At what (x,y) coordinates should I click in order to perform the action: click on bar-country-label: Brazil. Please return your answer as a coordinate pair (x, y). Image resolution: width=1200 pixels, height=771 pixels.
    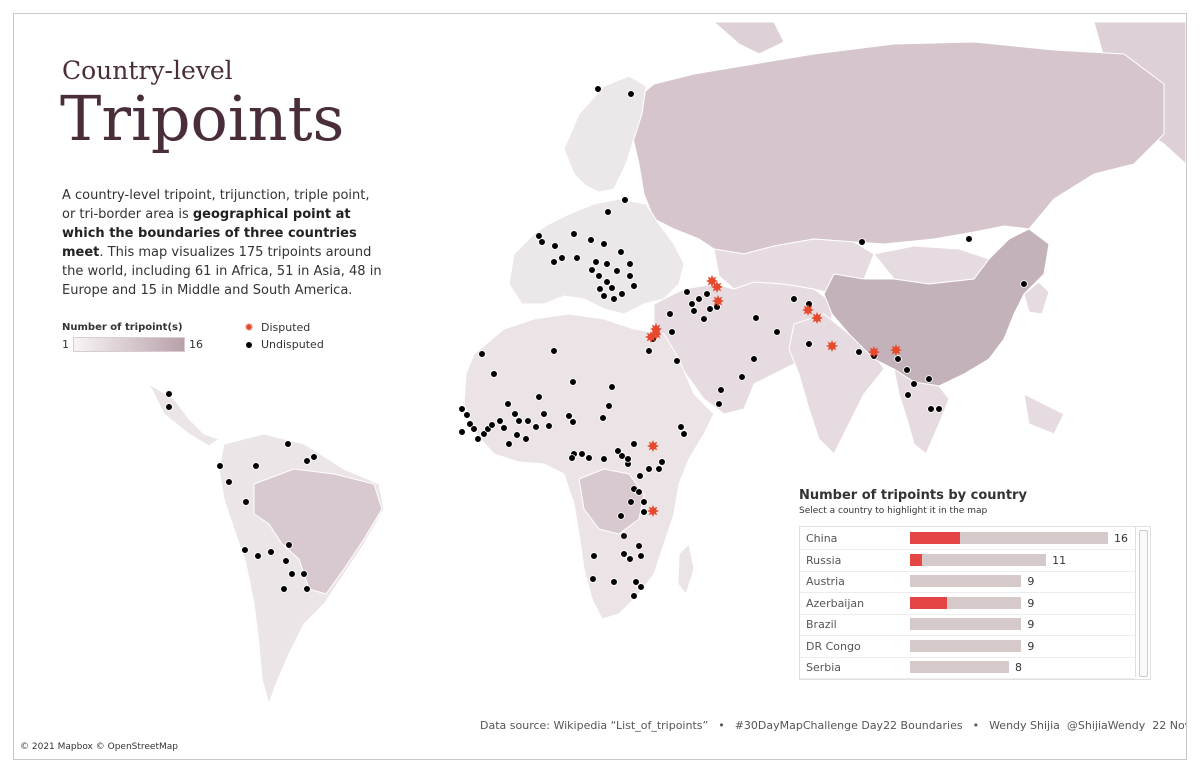
    Looking at the image, I should click on (821, 624).